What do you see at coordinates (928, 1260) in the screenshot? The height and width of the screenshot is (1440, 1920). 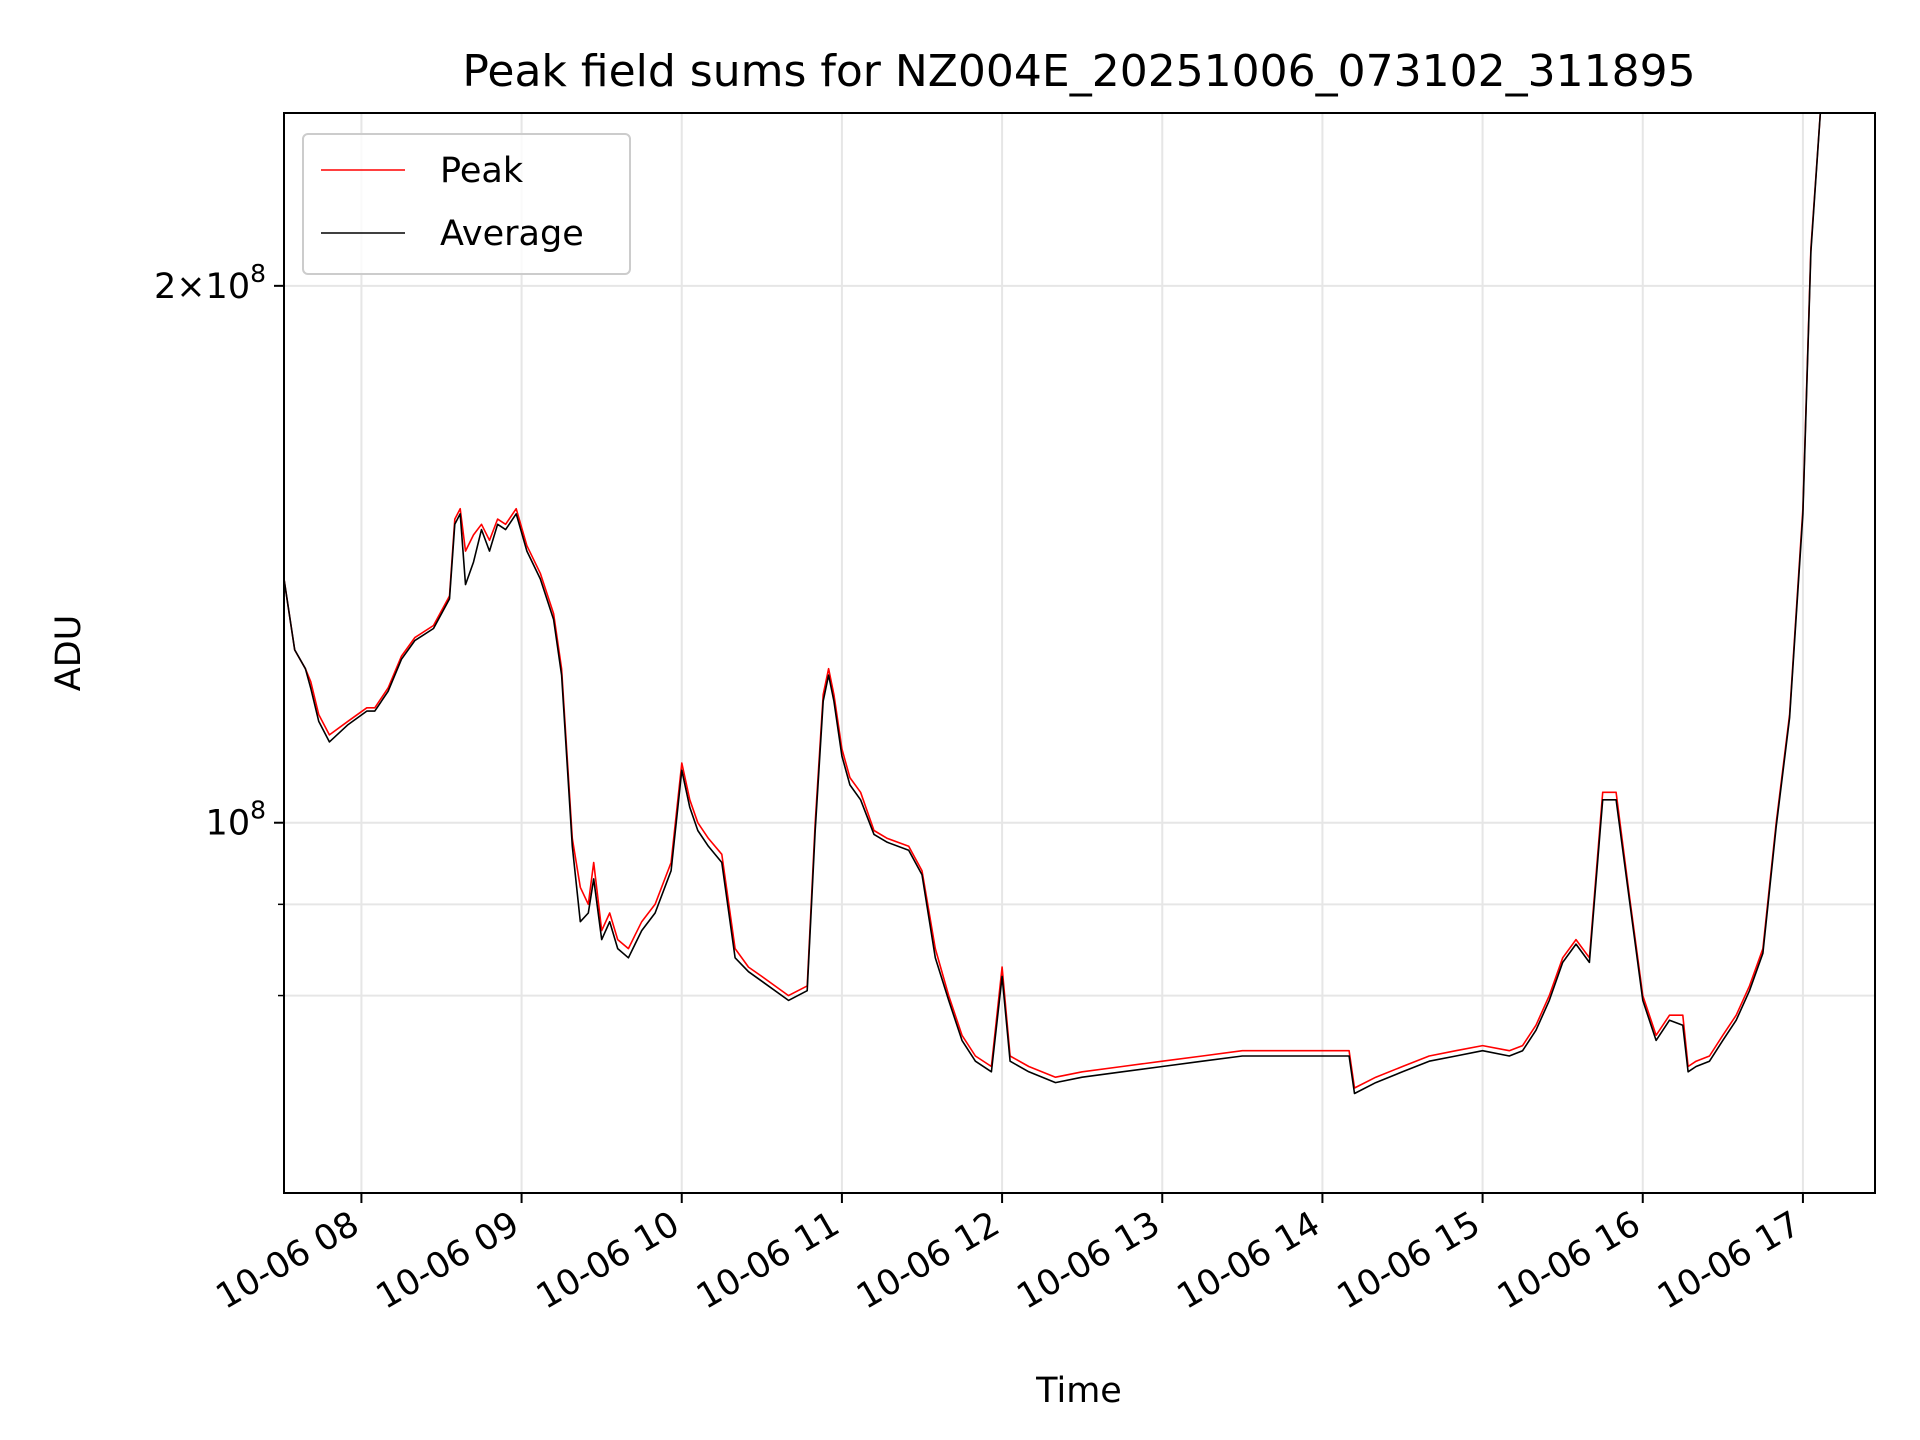 I see `x-tick-label: 10-06 12` at bounding box center [928, 1260].